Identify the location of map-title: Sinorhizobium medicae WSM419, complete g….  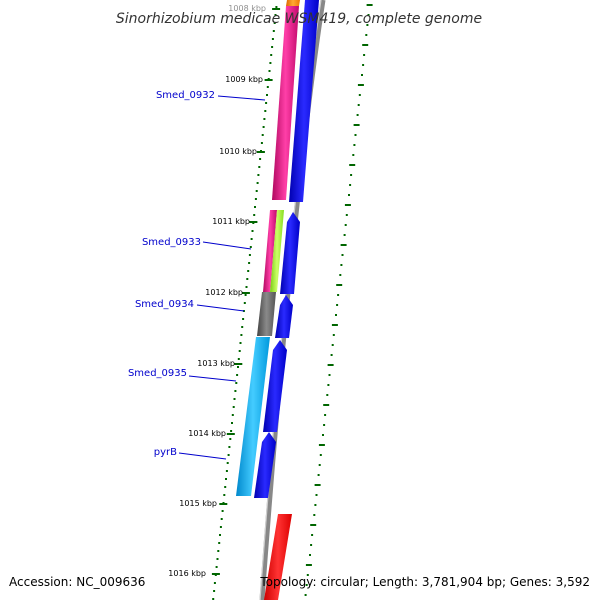
(299, 19).